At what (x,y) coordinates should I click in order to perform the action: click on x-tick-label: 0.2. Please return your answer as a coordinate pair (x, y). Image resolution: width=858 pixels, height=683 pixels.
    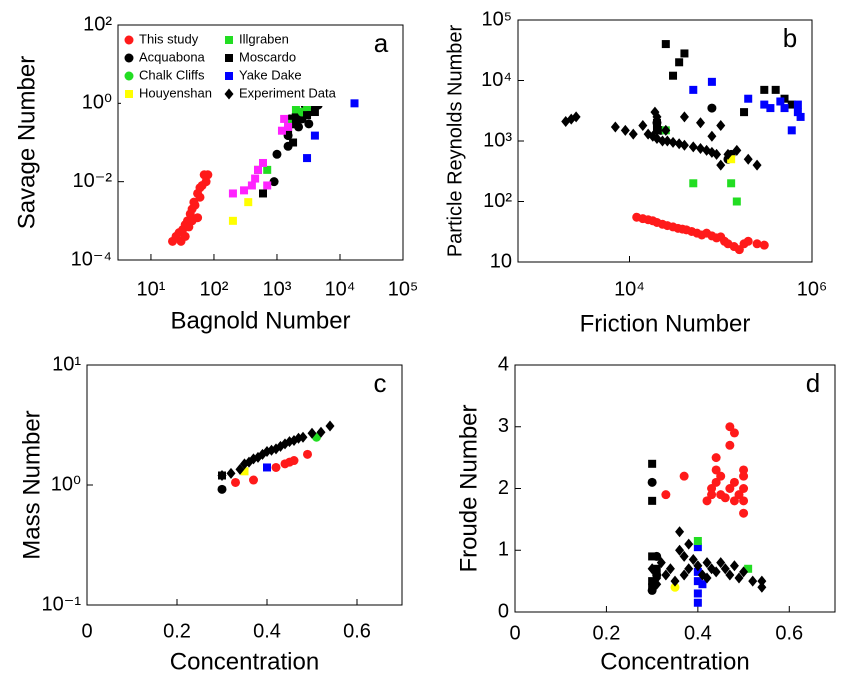
    Looking at the image, I should click on (177, 631).